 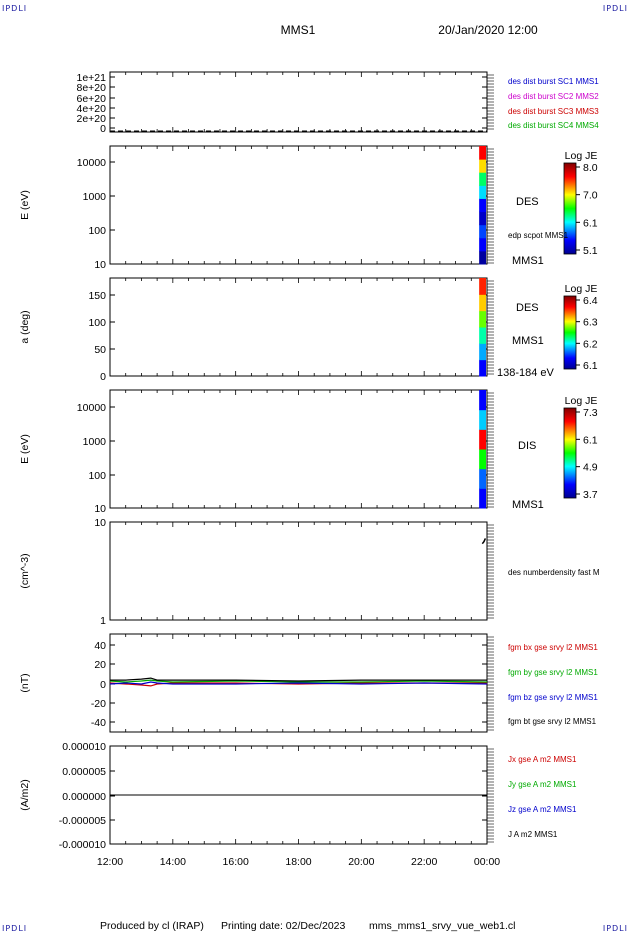 I want to click on x-tick-label: 14:00, so click(x=173, y=862).